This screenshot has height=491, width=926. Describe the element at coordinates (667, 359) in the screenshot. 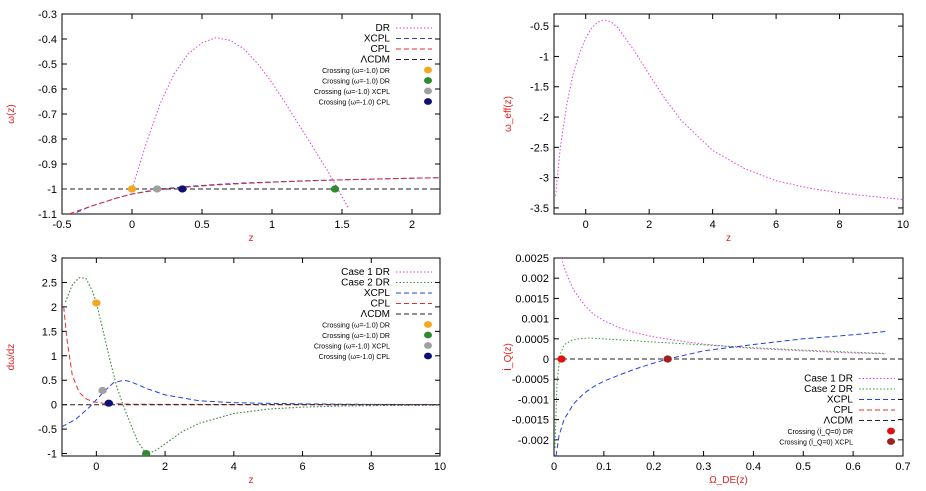

I see `crossing-point-darkred` at that location.